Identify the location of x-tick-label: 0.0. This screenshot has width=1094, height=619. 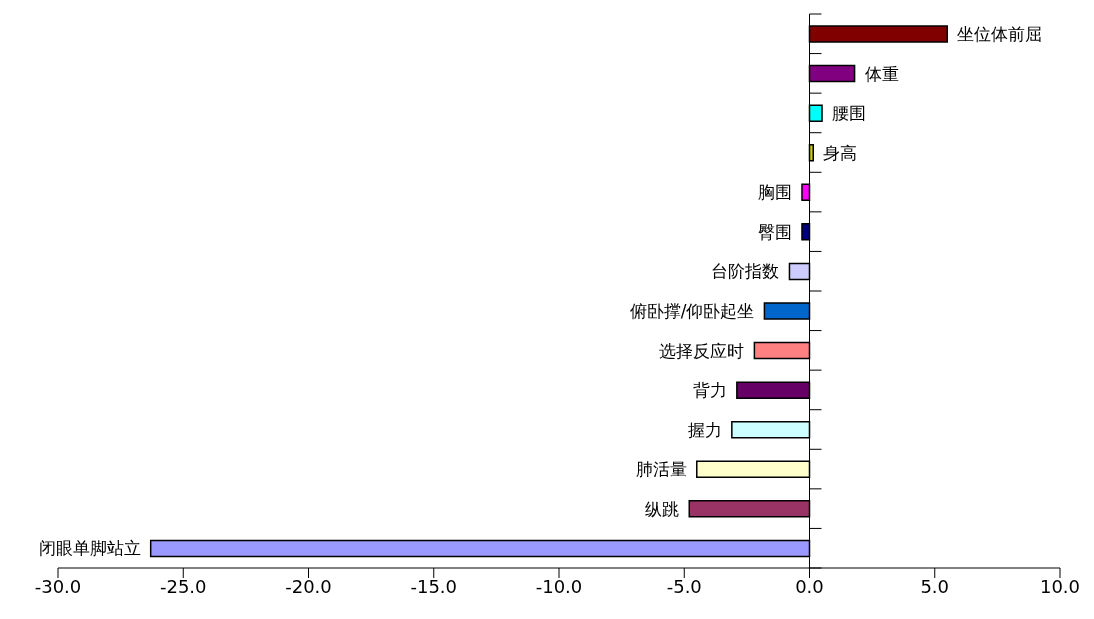
(809, 586).